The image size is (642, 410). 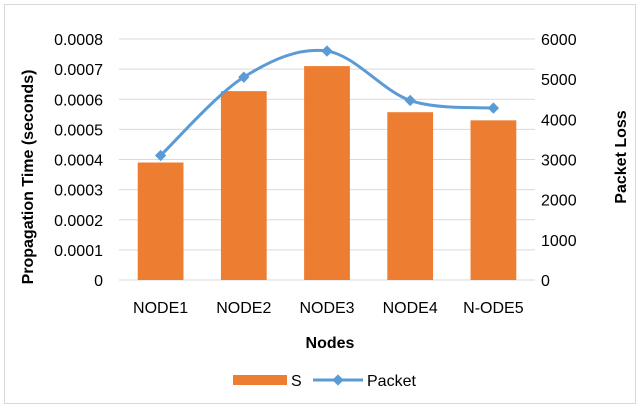 What do you see at coordinates (559, 40) in the screenshot?
I see `y2-tick-label: 6000` at bounding box center [559, 40].